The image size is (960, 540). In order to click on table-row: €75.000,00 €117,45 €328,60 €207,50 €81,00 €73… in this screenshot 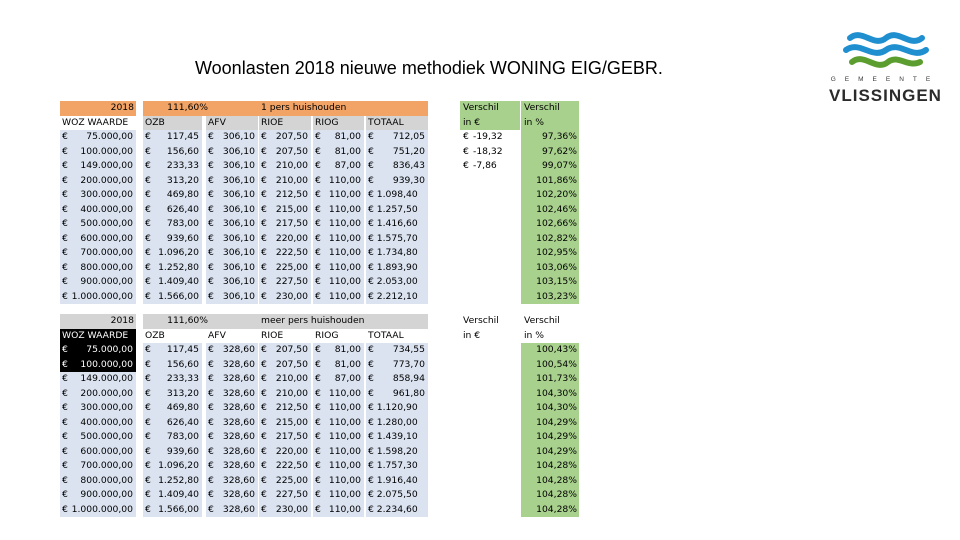, I will do `click(300, 350)`.